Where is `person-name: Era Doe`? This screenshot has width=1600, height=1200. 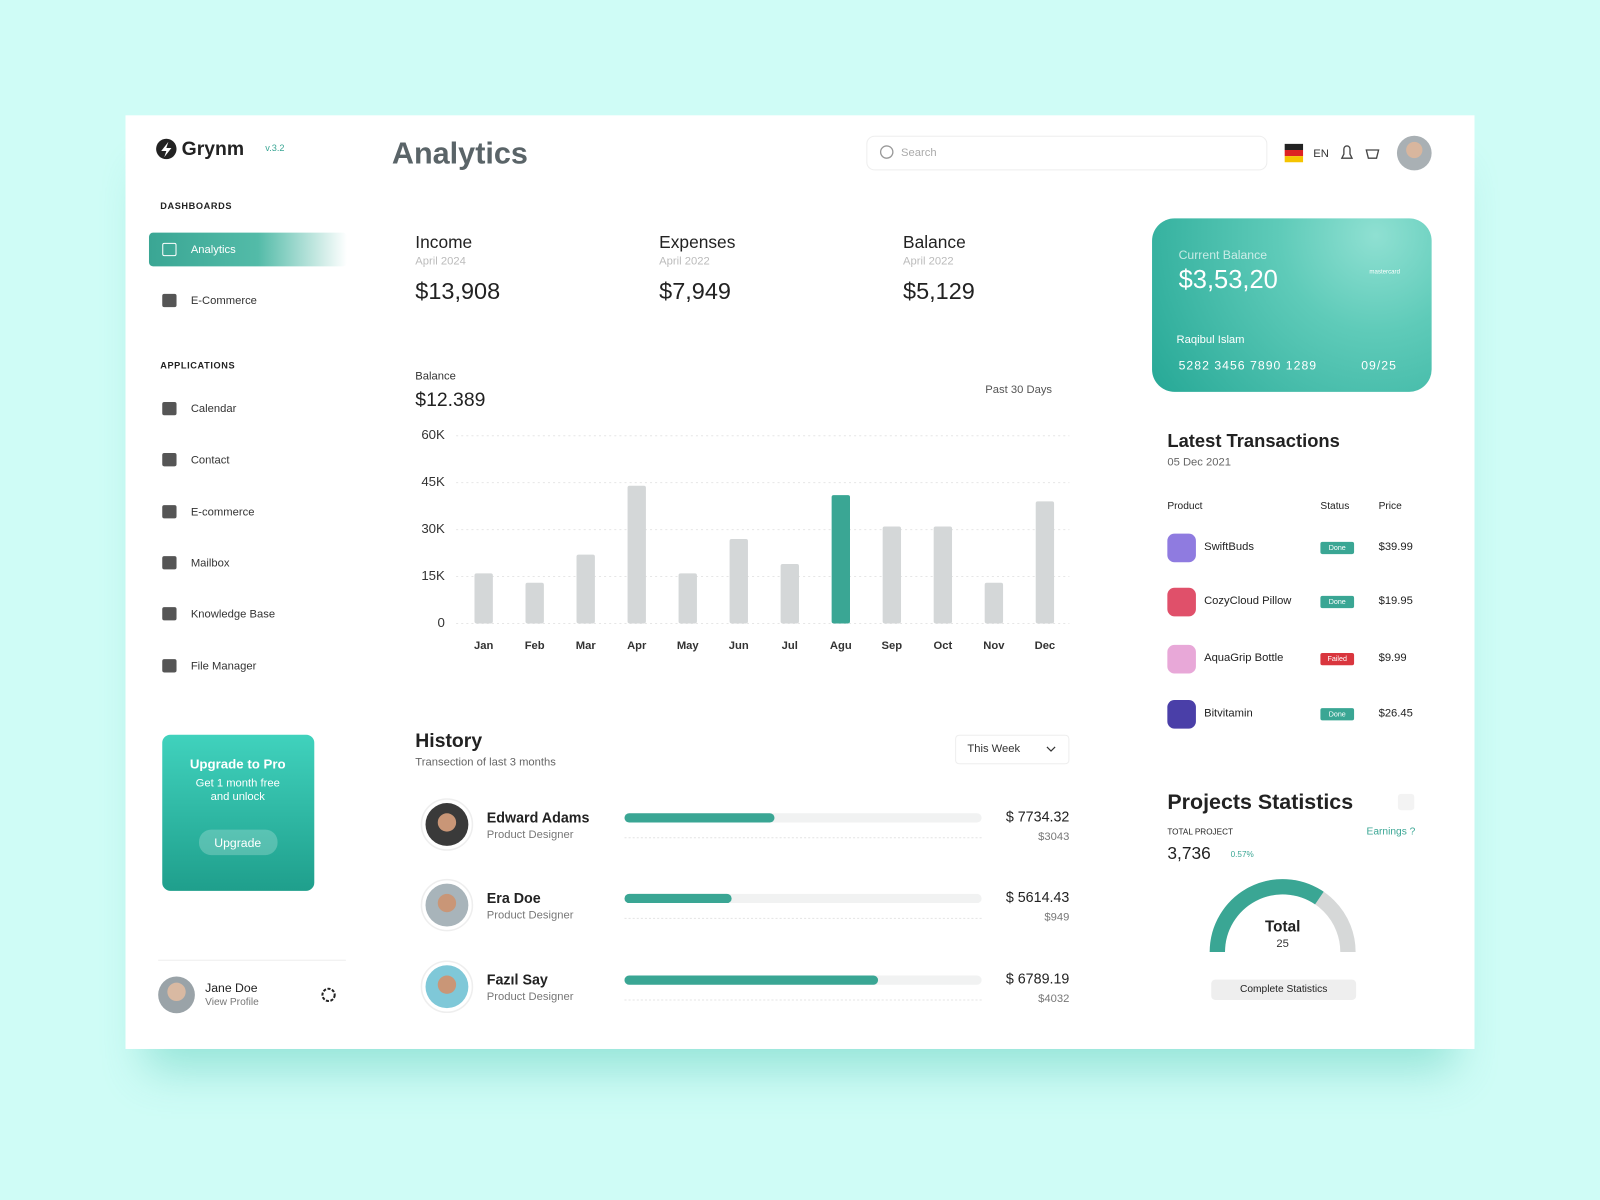 person-name: Era Doe is located at coordinates (513, 898).